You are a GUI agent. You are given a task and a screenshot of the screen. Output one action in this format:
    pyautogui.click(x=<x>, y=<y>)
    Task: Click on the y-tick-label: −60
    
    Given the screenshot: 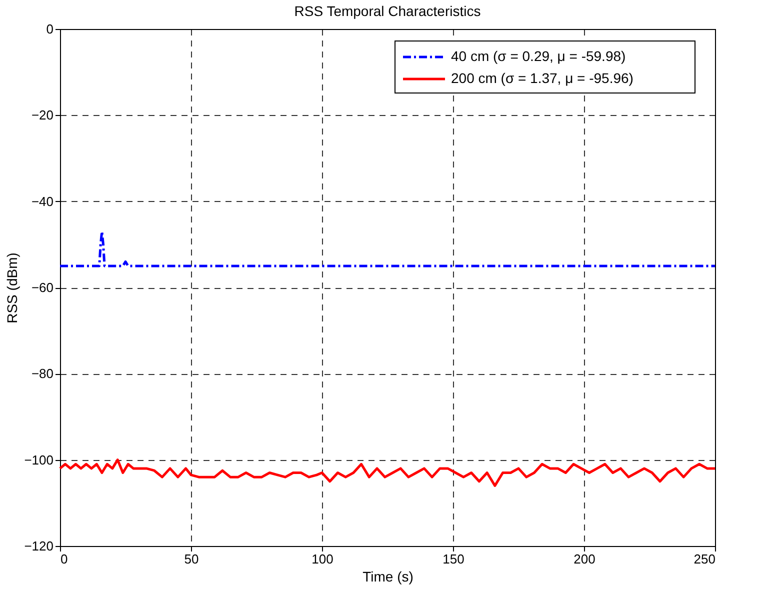 What is the action you would take?
    pyautogui.click(x=42, y=287)
    